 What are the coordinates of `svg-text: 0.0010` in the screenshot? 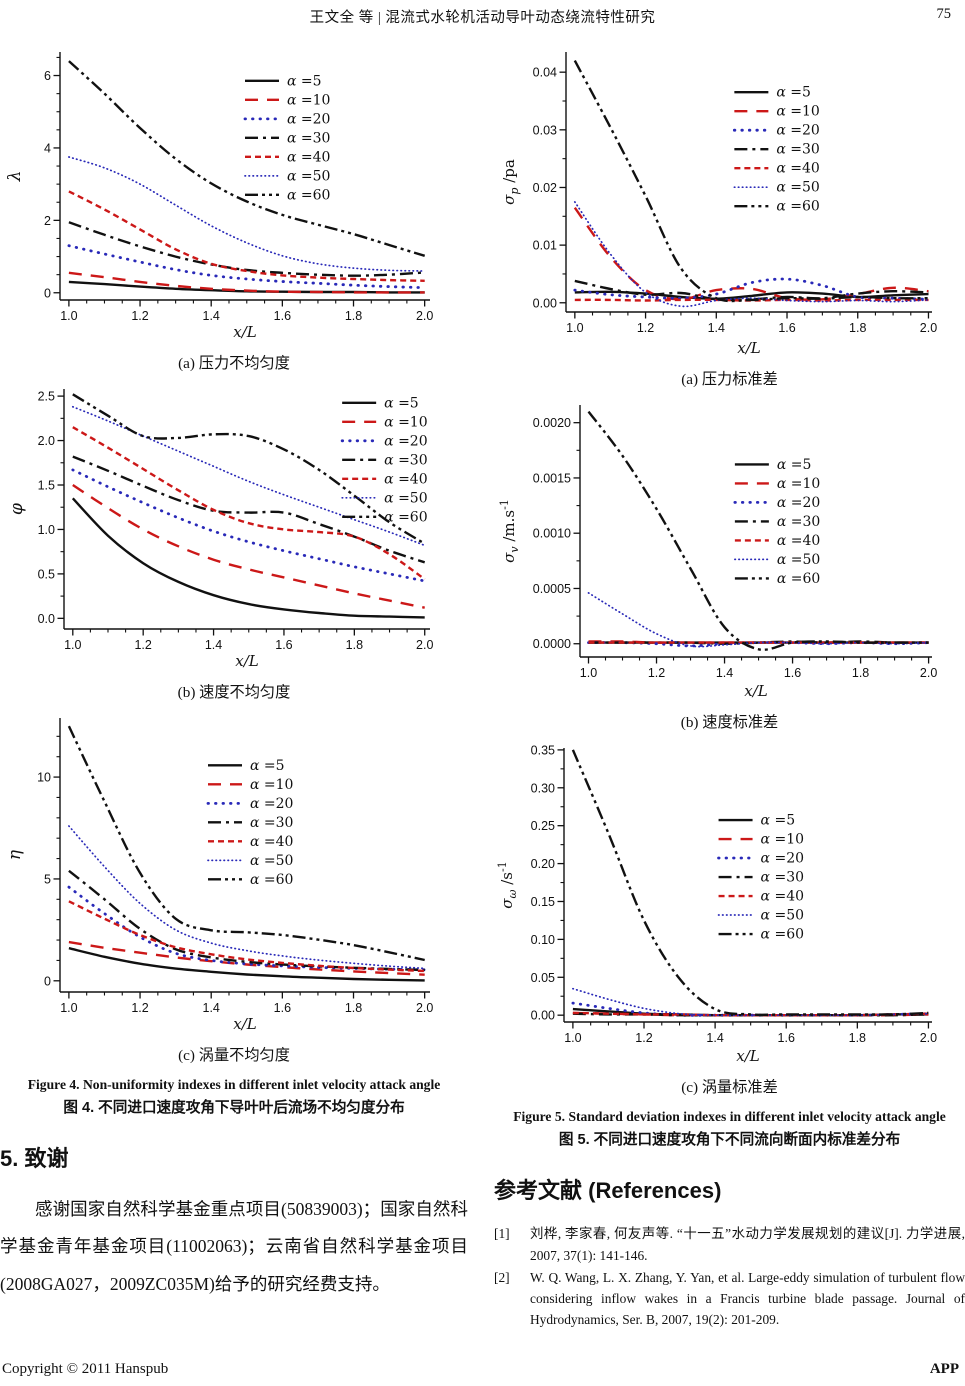 It's located at (552, 534).